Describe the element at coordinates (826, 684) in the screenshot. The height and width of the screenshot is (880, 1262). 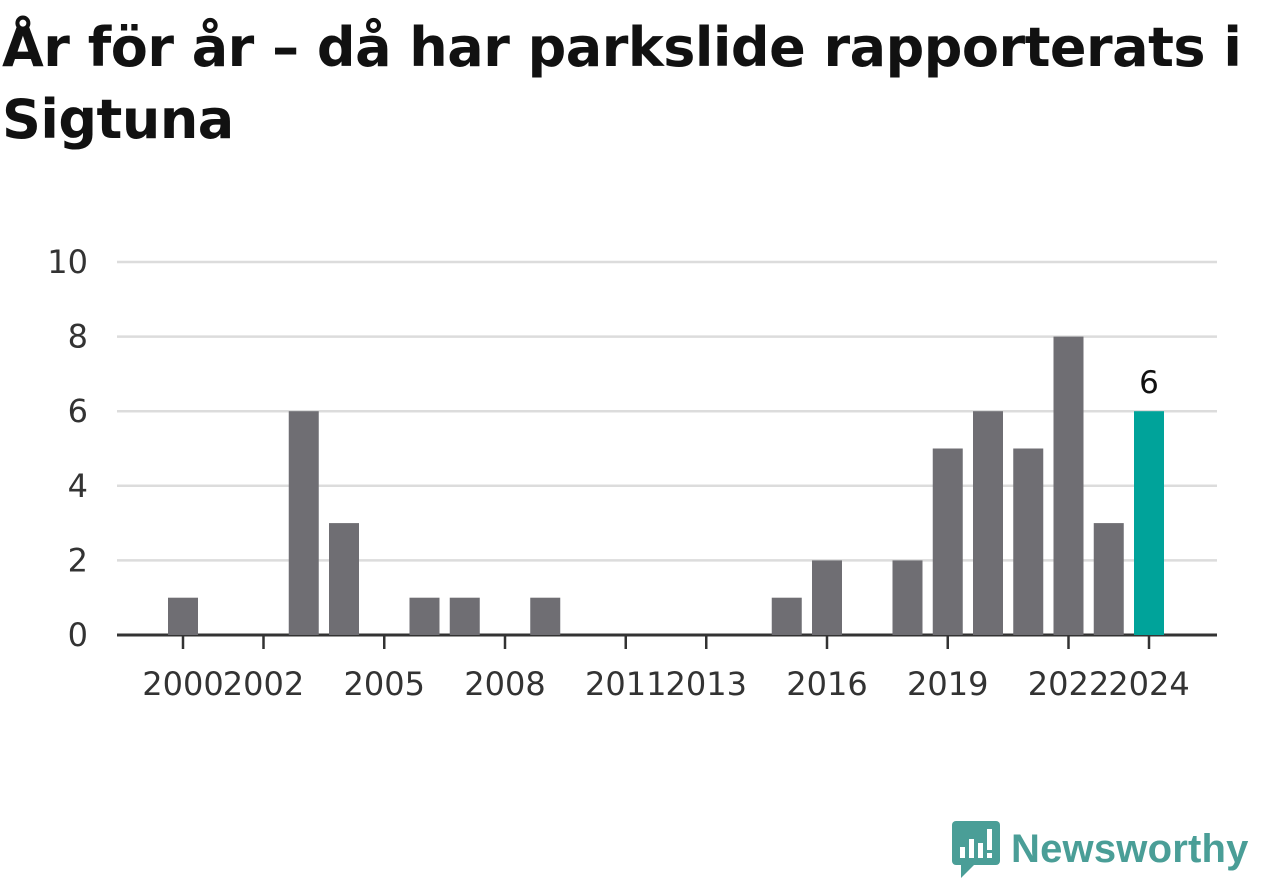
I see `x-tick-label: 2016` at that location.